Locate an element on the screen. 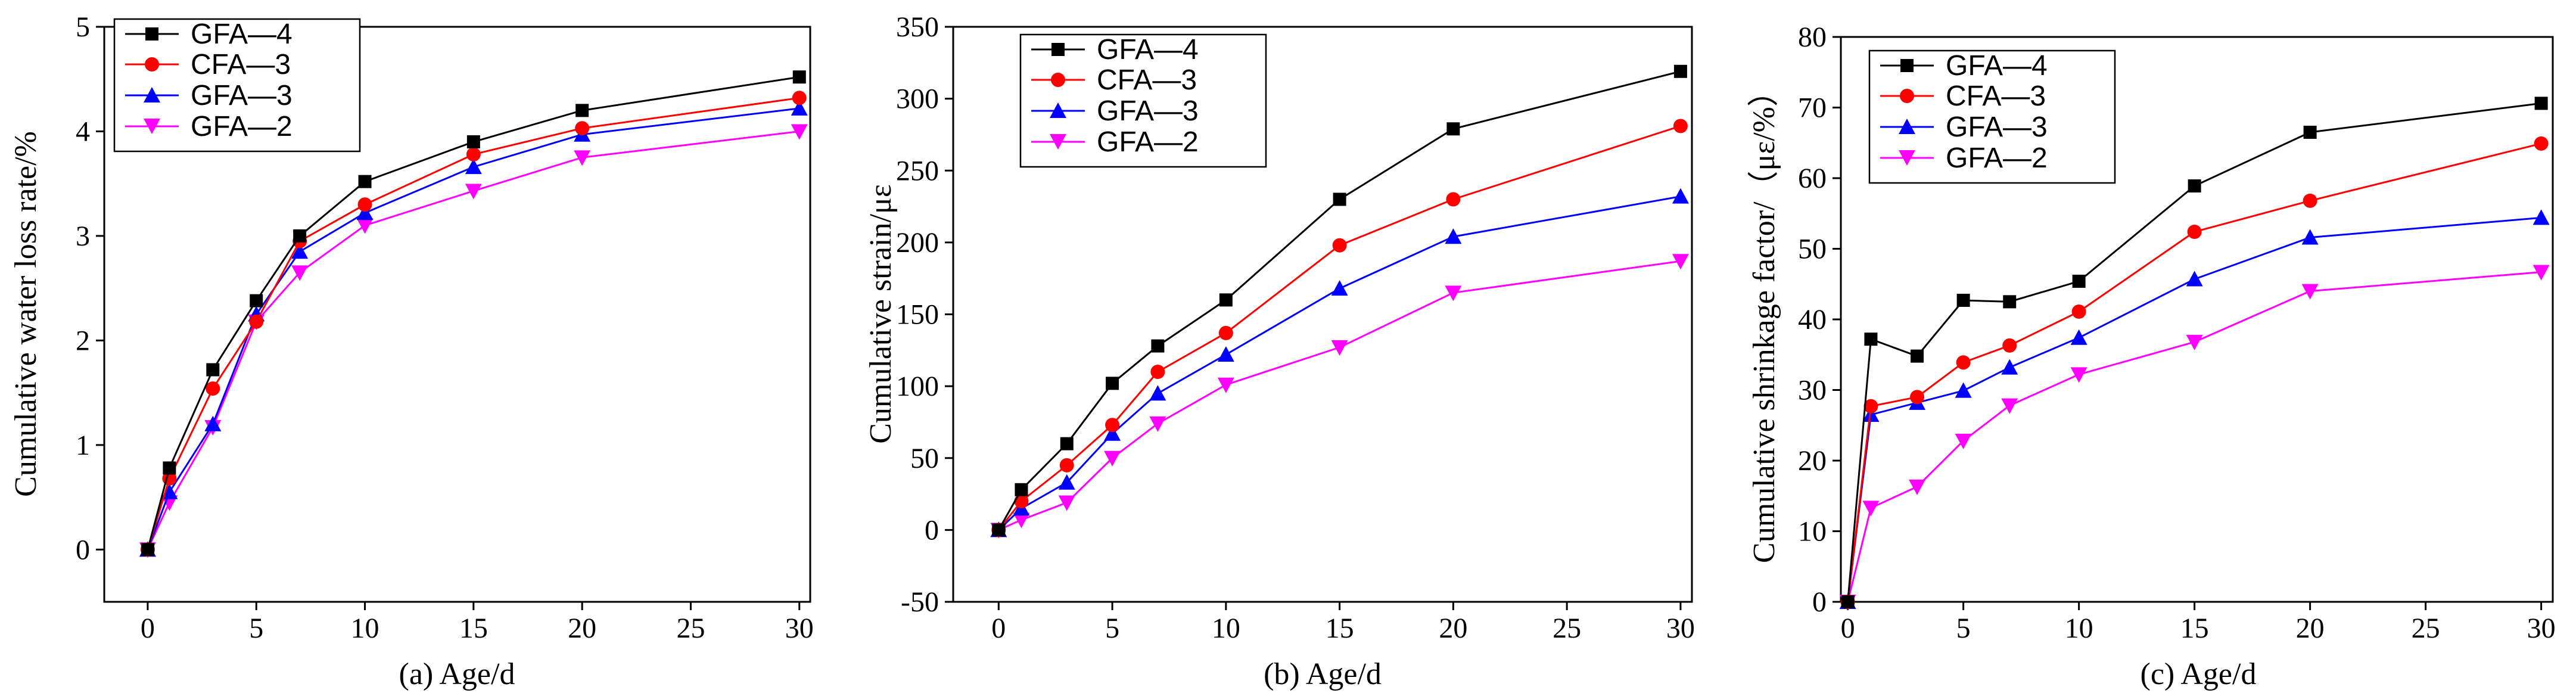 Image resolution: width=2576 pixels, height=693 pixels. chart-a-xtick-label: 15 is located at coordinates (473, 628).